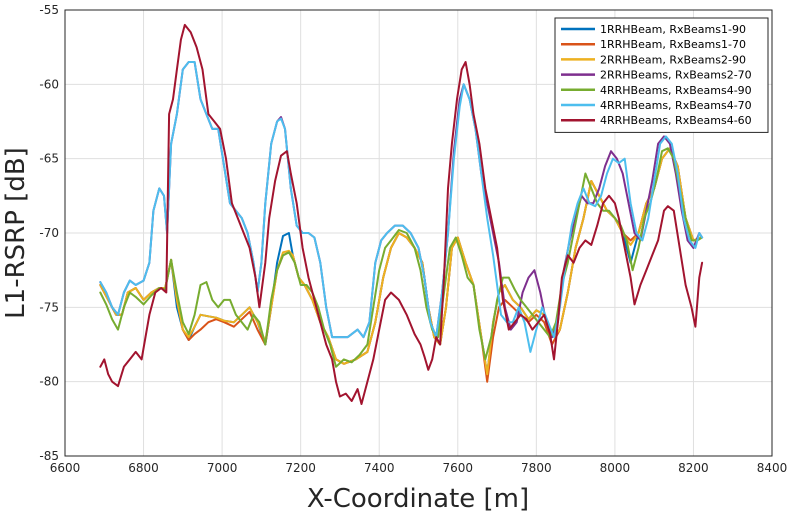 Image resolution: width=793 pixels, height=515 pixels. What do you see at coordinates (673, 29) in the screenshot?
I see `legend-entry: 1RRHBeam, RxBeams1-90` at bounding box center [673, 29].